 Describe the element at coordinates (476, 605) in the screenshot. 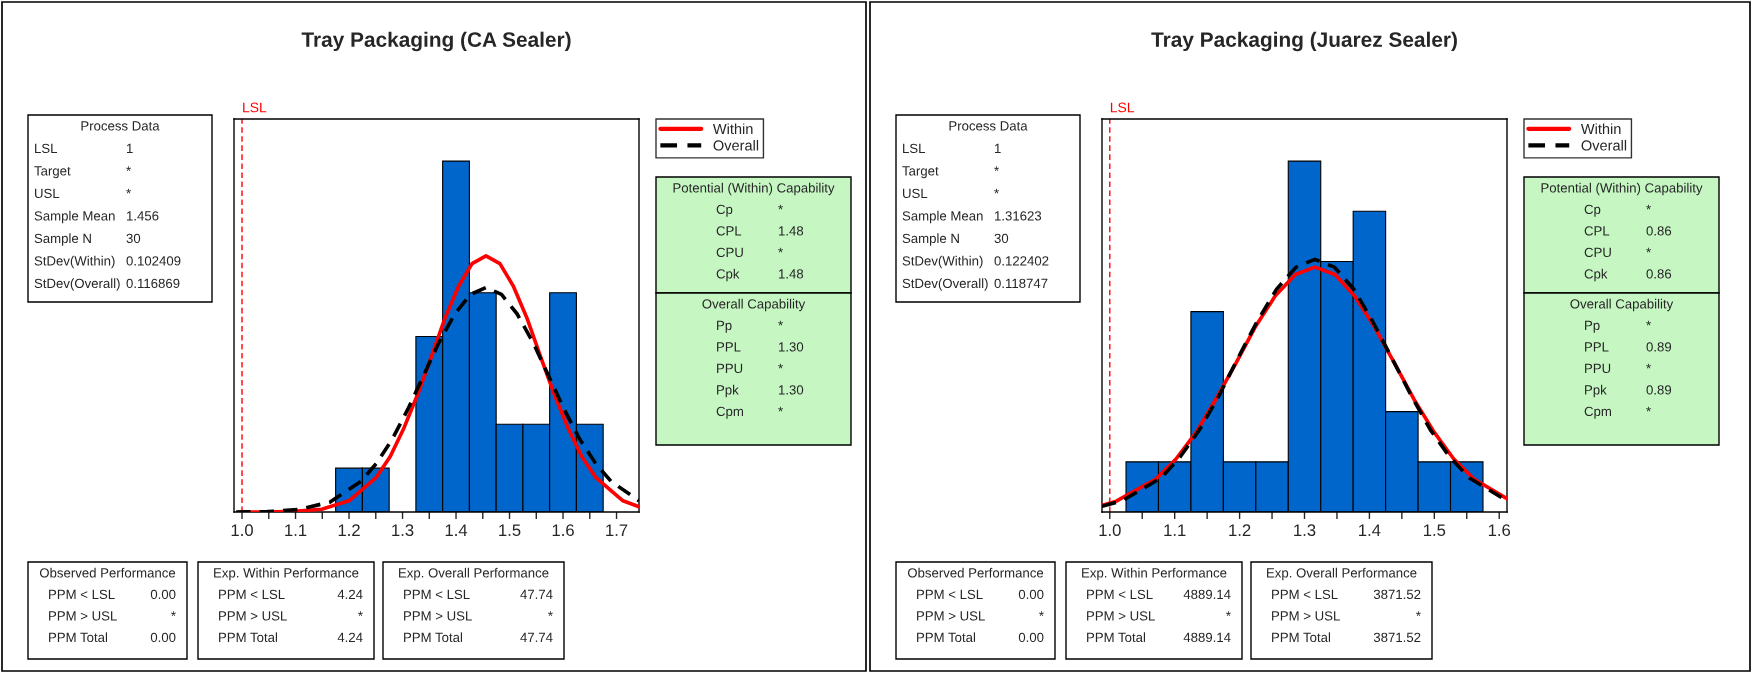

I see `text: Exp. Overall Performance PPM < LSL 47.74 PPM > USL * PPM Total 47.74` at that location.